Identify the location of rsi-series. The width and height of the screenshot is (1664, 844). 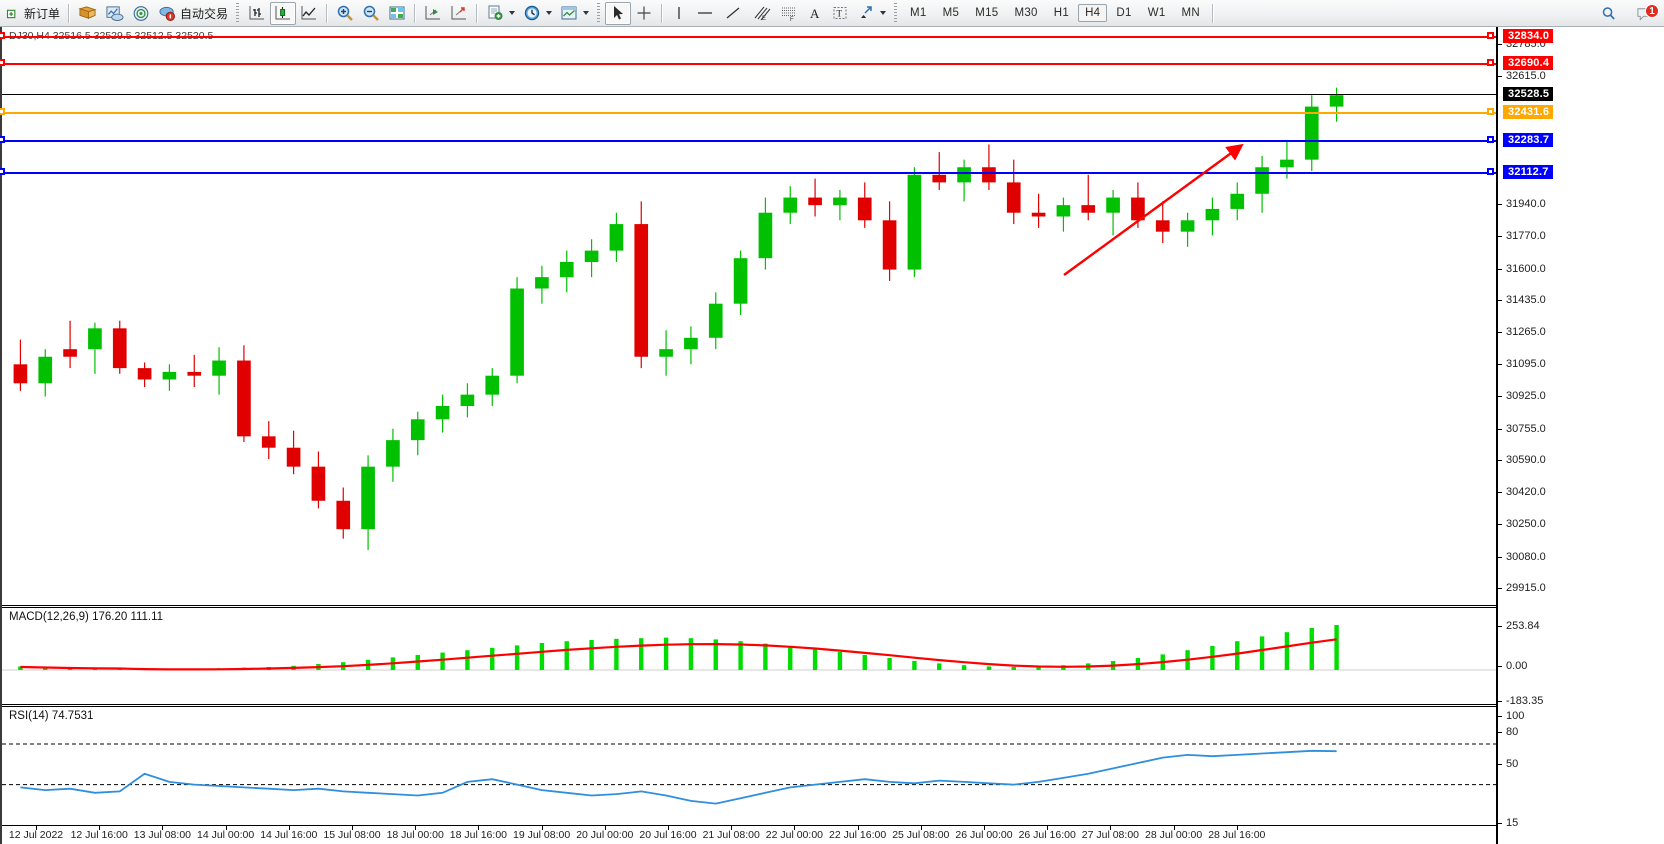
(750, 774).